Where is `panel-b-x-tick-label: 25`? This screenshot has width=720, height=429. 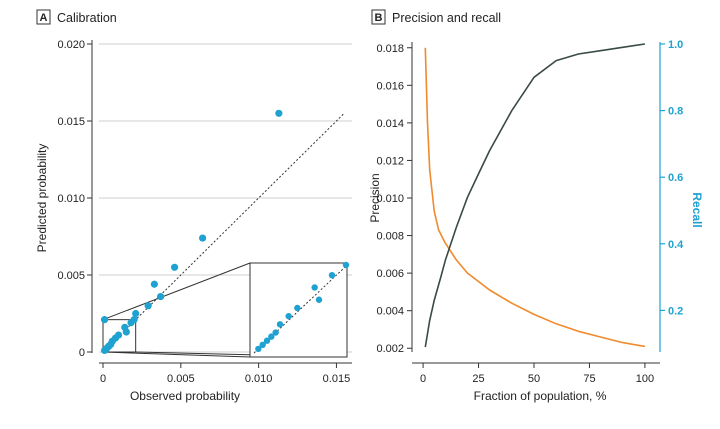 panel-b-x-tick-label: 25 is located at coordinates (478, 379).